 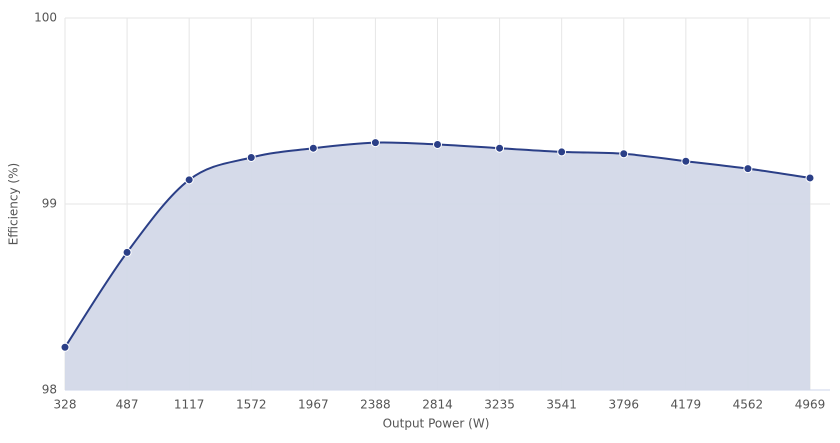 What do you see at coordinates (375, 405) in the screenshot?
I see `x-tick-label: 2388` at bounding box center [375, 405].